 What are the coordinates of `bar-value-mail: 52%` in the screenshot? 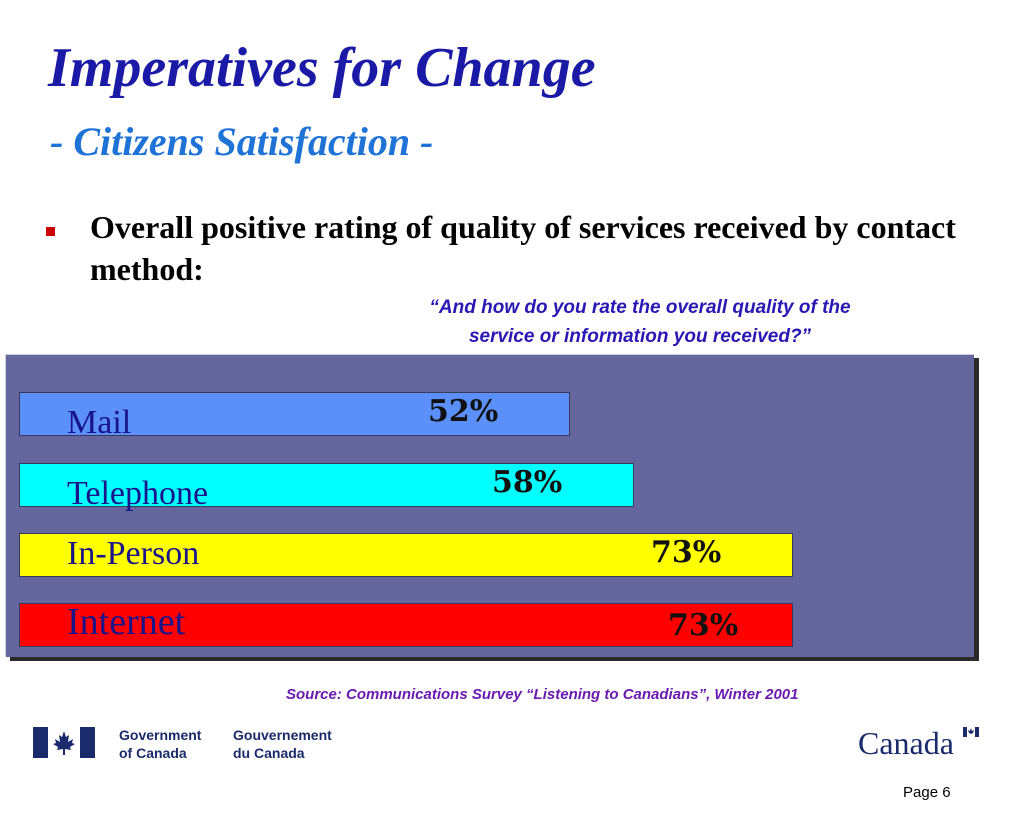 It's located at (463, 411).